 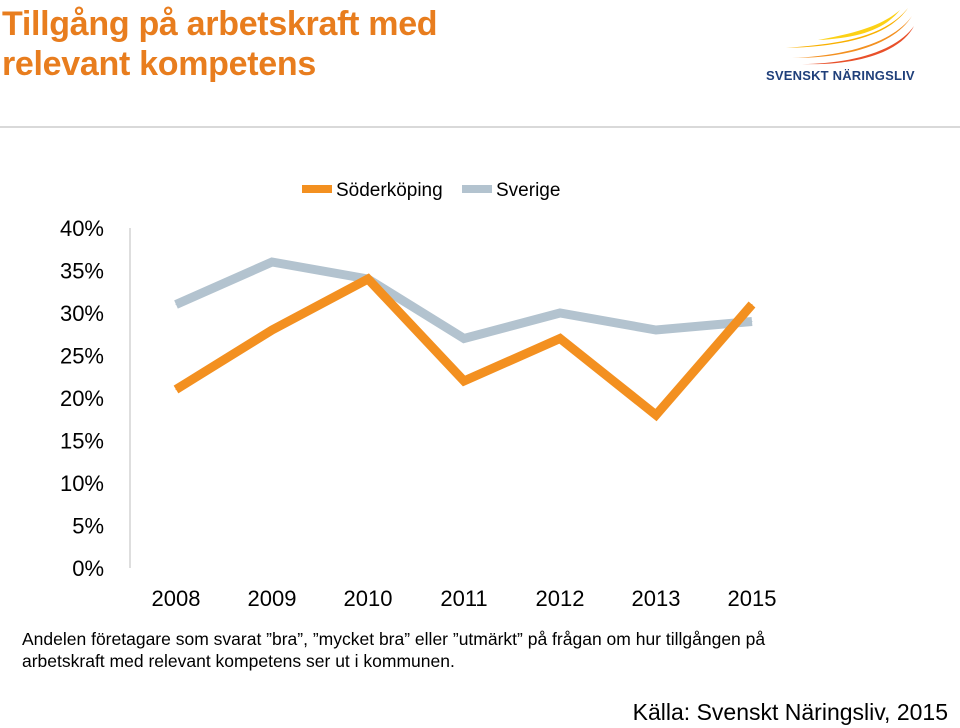 What do you see at coordinates (159, 64) in the screenshot?
I see `title-line-2: relevant kompetens` at bounding box center [159, 64].